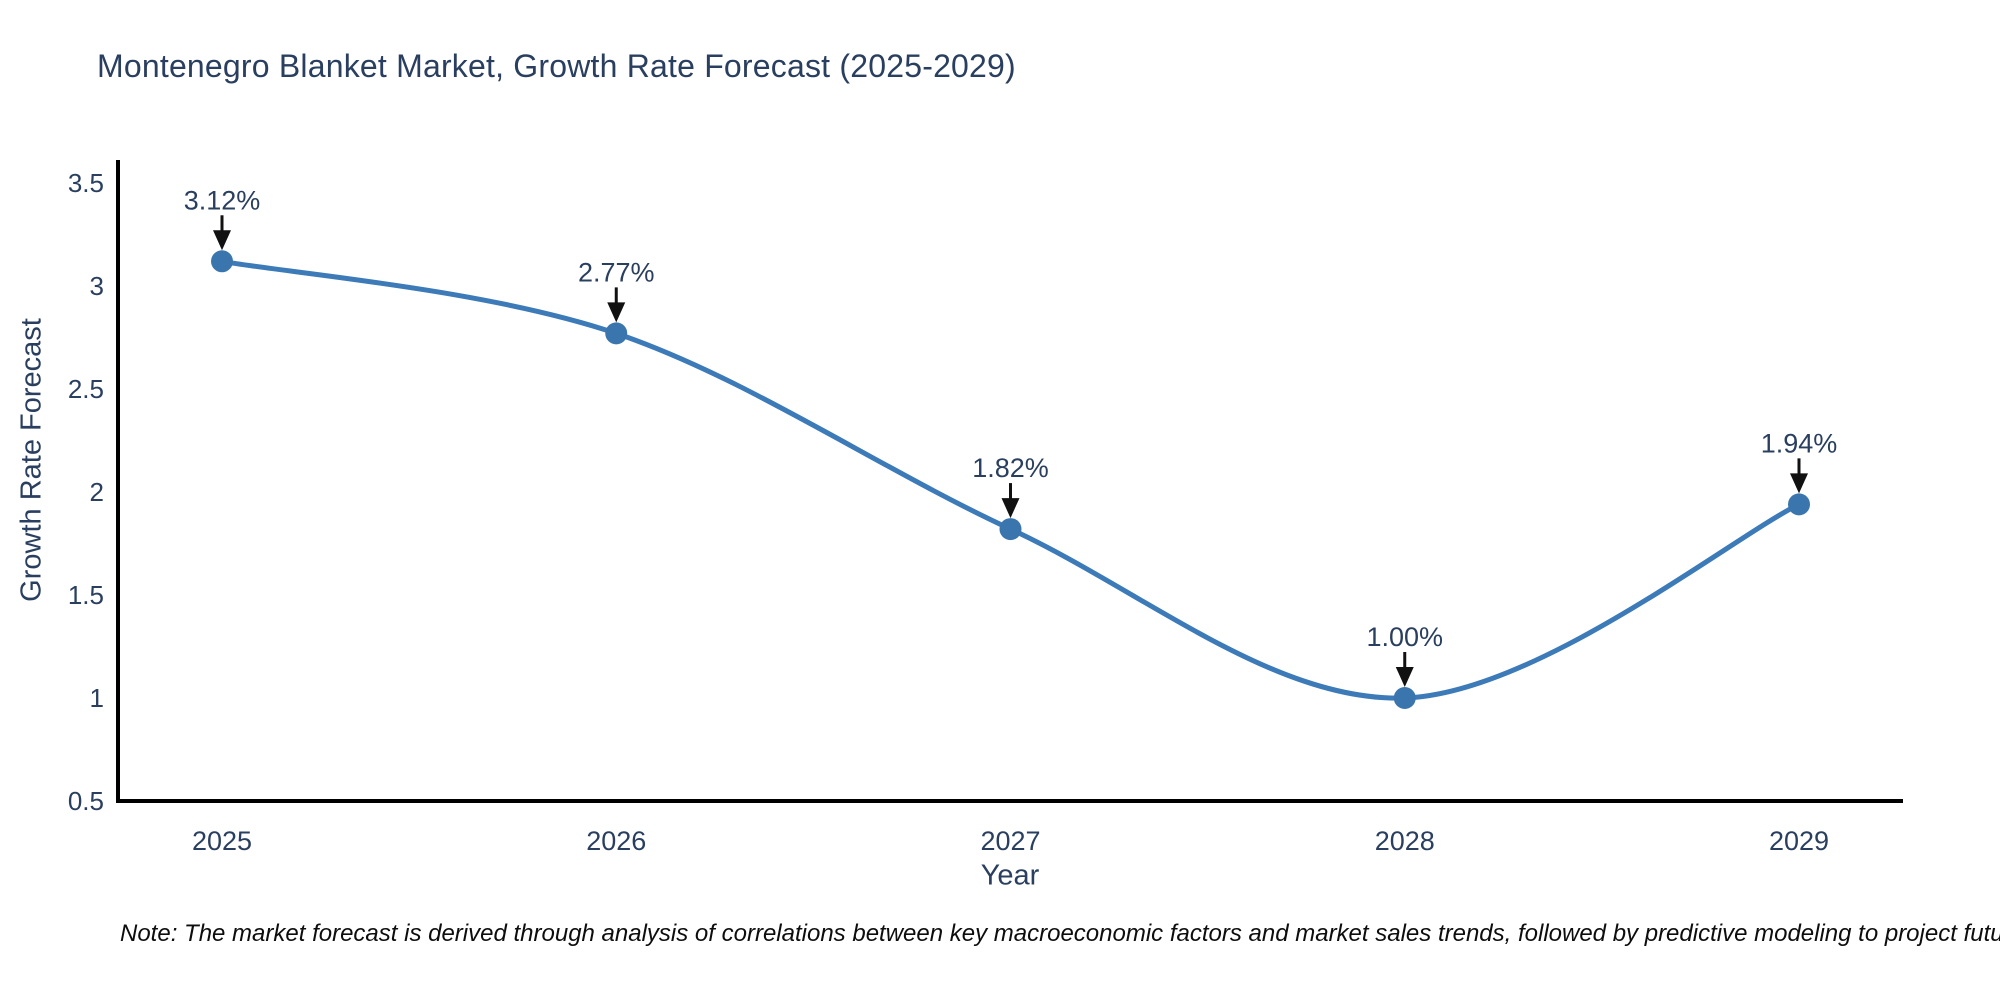 Image resolution: width=2000 pixels, height=1000 pixels. What do you see at coordinates (86, 595) in the screenshot?
I see `y-tick-label: 1.5` at bounding box center [86, 595].